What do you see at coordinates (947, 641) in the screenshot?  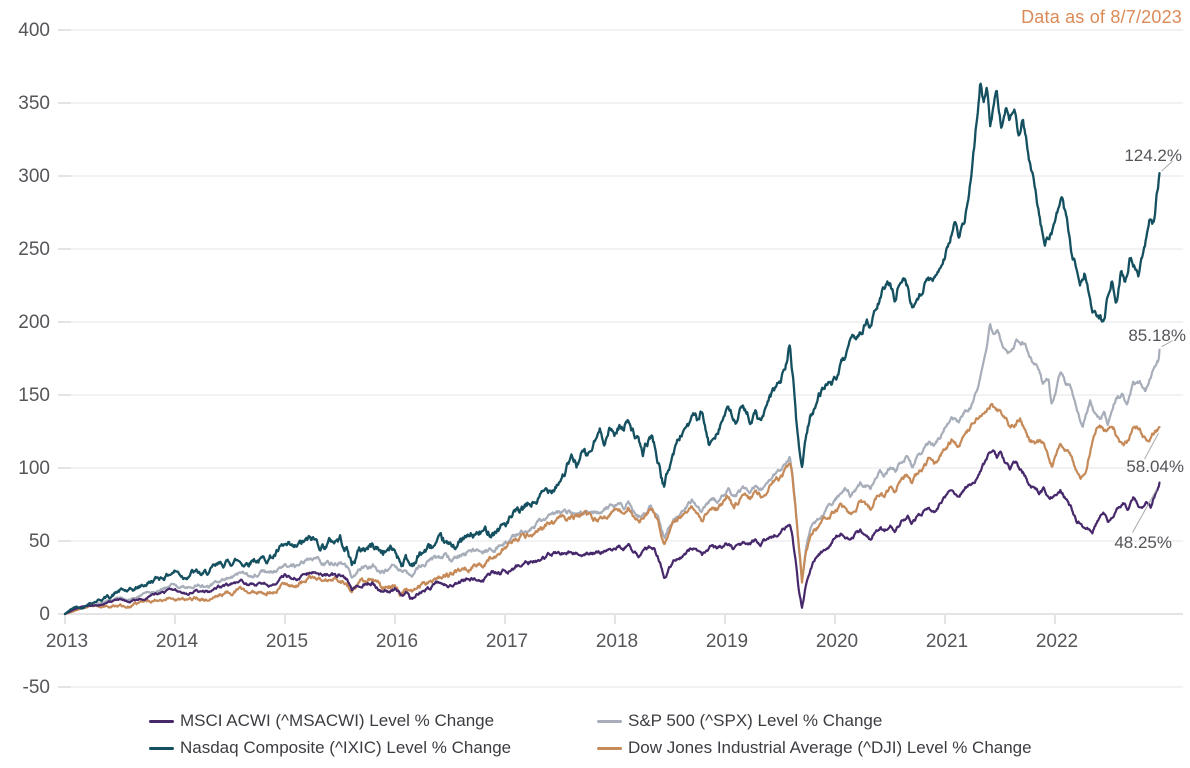 I see `x-axis-label-2021: 2021` at bounding box center [947, 641].